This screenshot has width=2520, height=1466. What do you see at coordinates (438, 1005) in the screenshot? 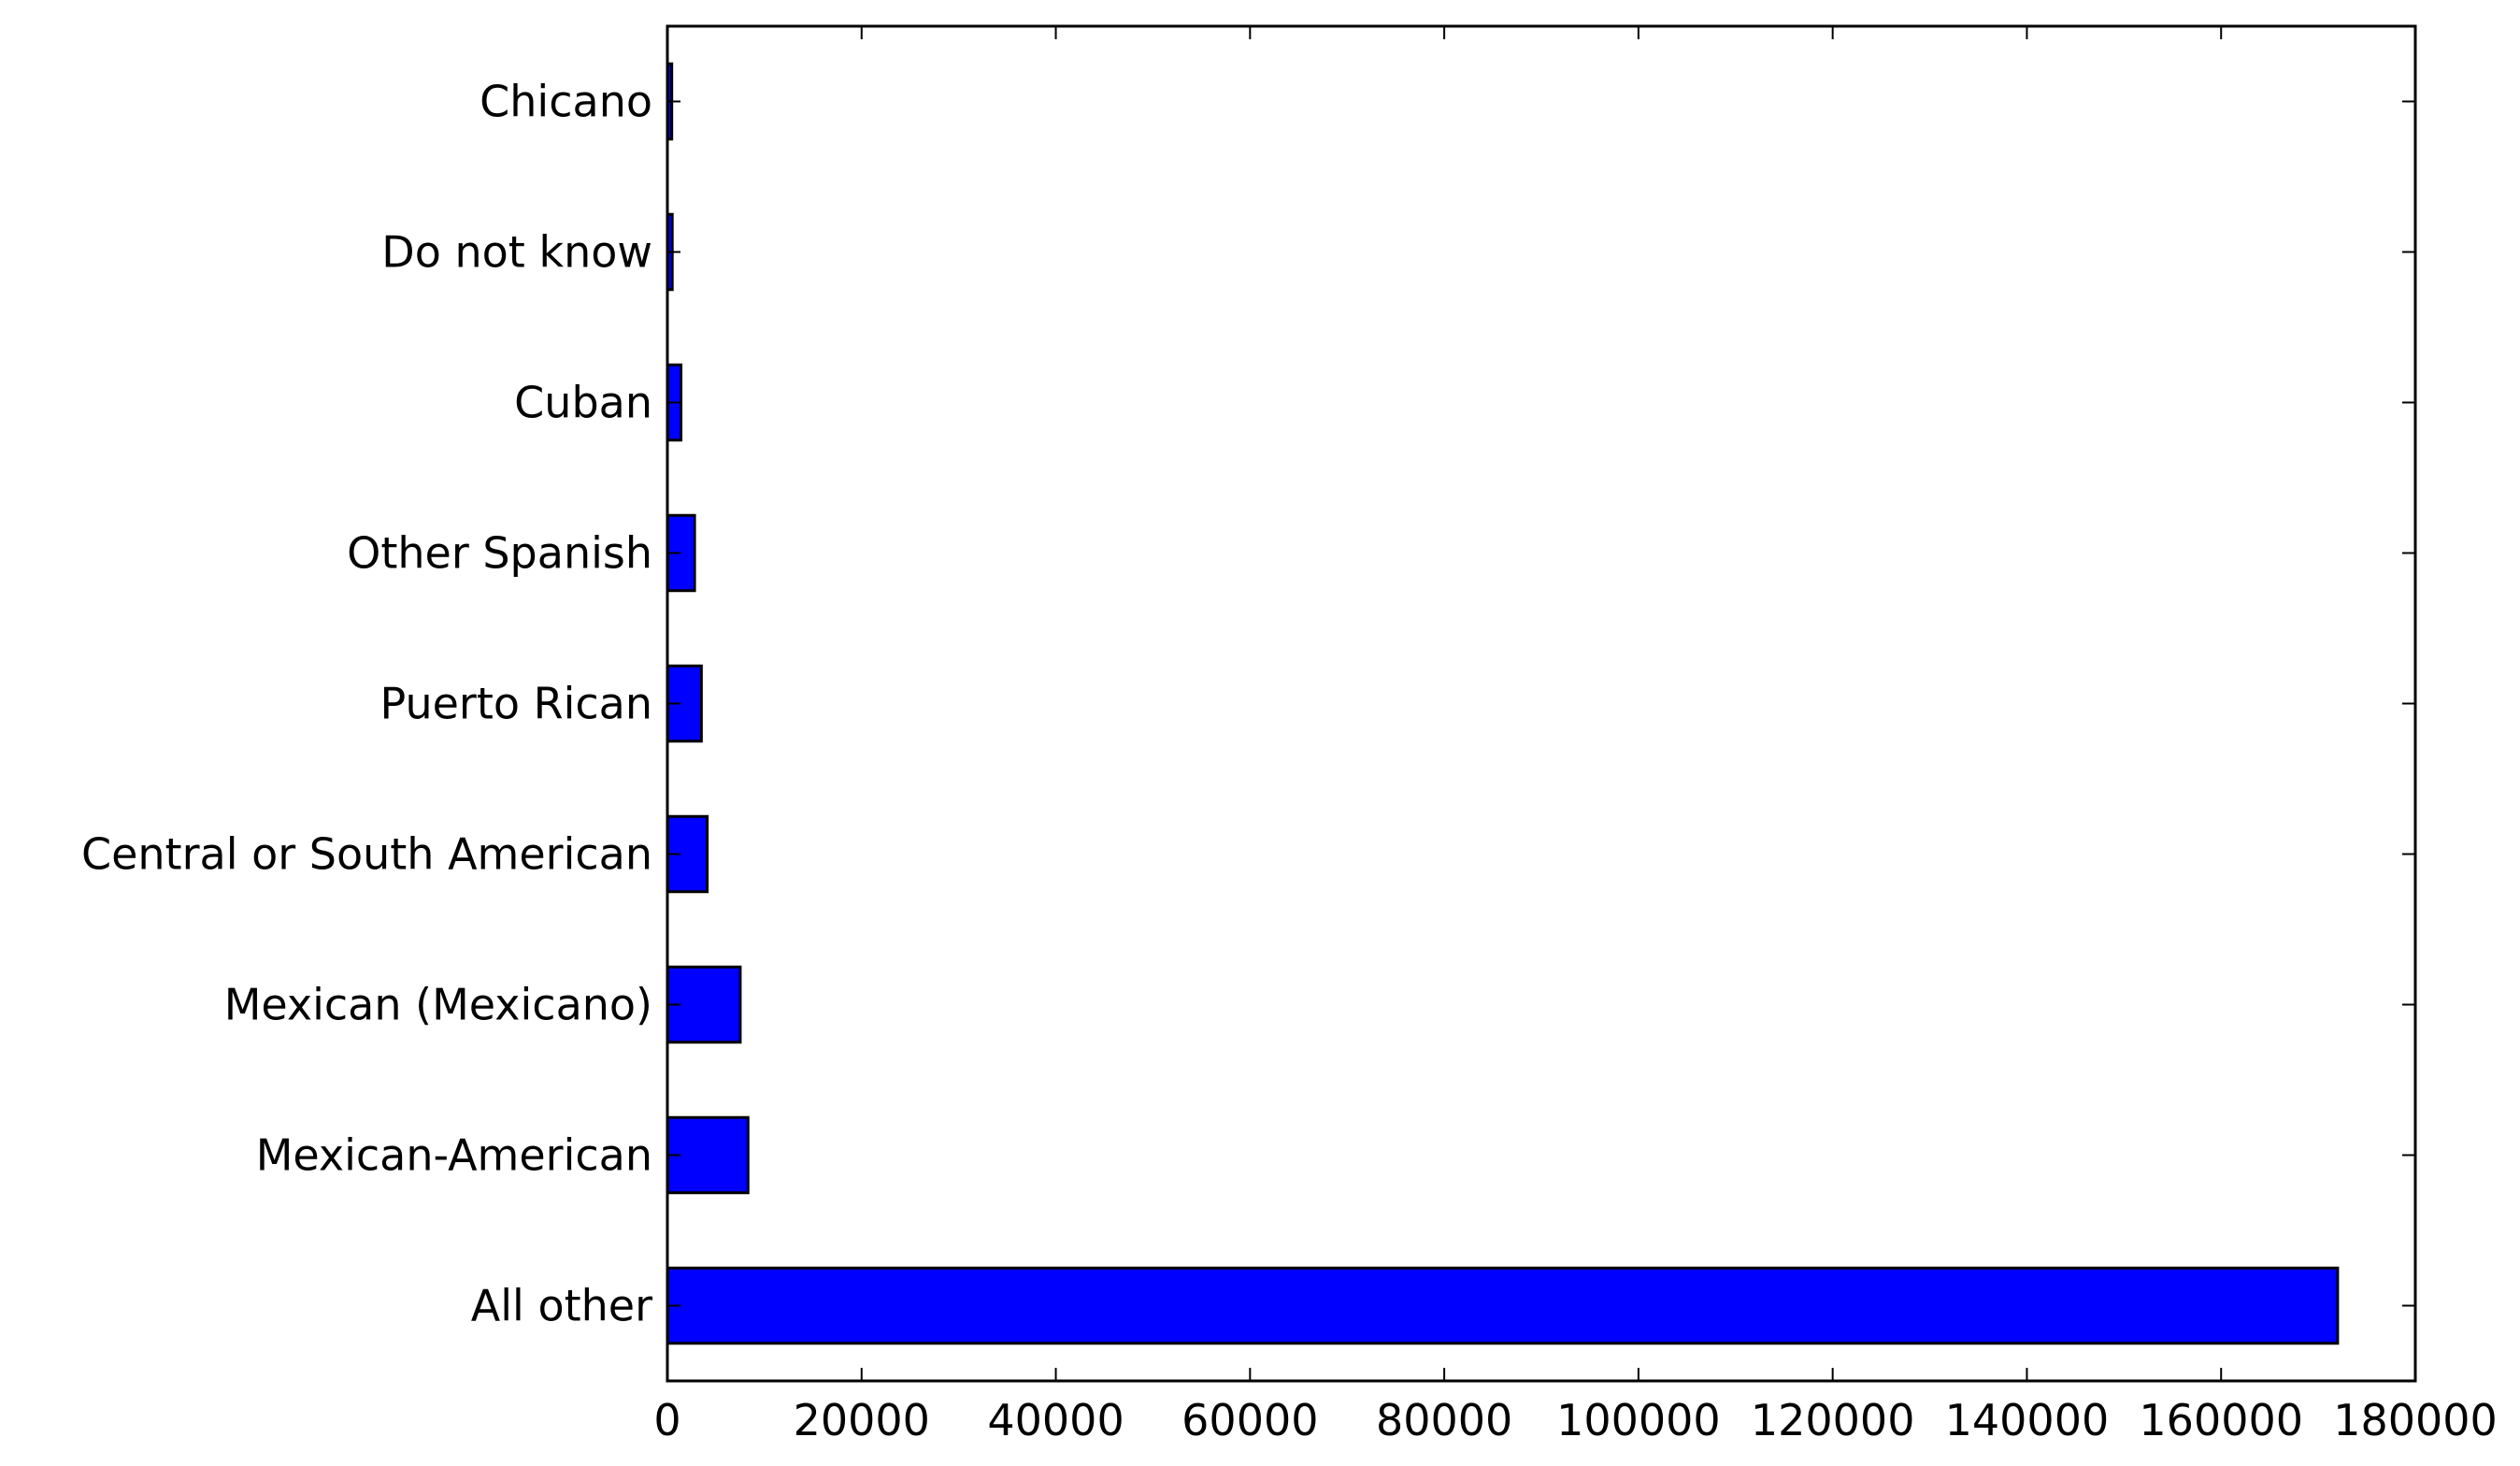
I see `y-tick-label: Mexican (Mexicano)` at bounding box center [438, 1005].